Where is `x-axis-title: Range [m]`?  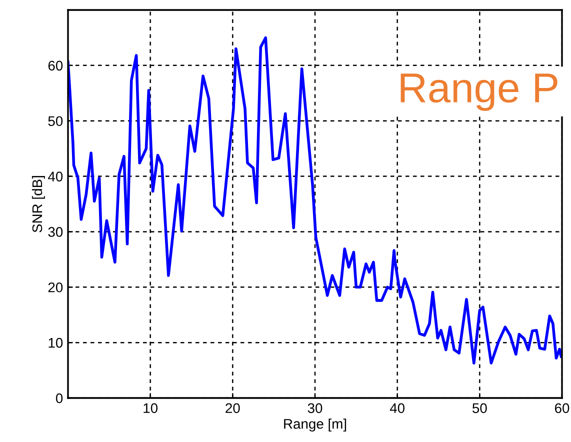
x-axis-title: Range [m] is located at coordinates (315, 425).